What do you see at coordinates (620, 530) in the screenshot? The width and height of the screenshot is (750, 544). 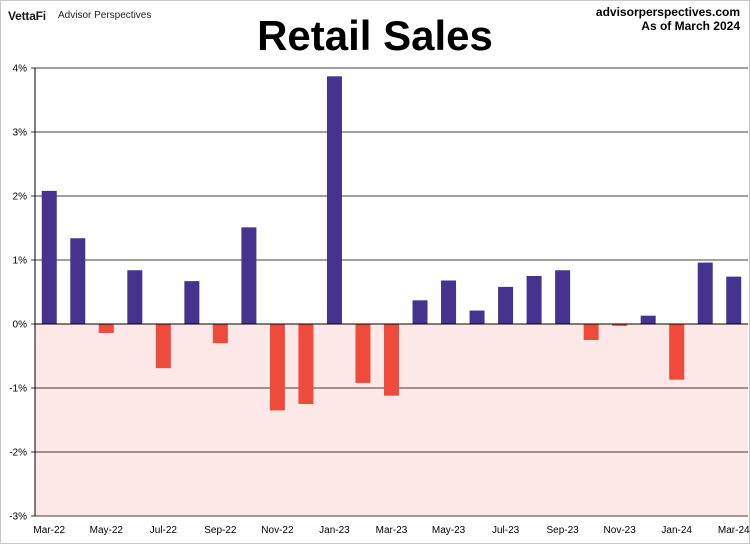 I see `x-tick-label: Nov-23` at bounding box center [620, 530].